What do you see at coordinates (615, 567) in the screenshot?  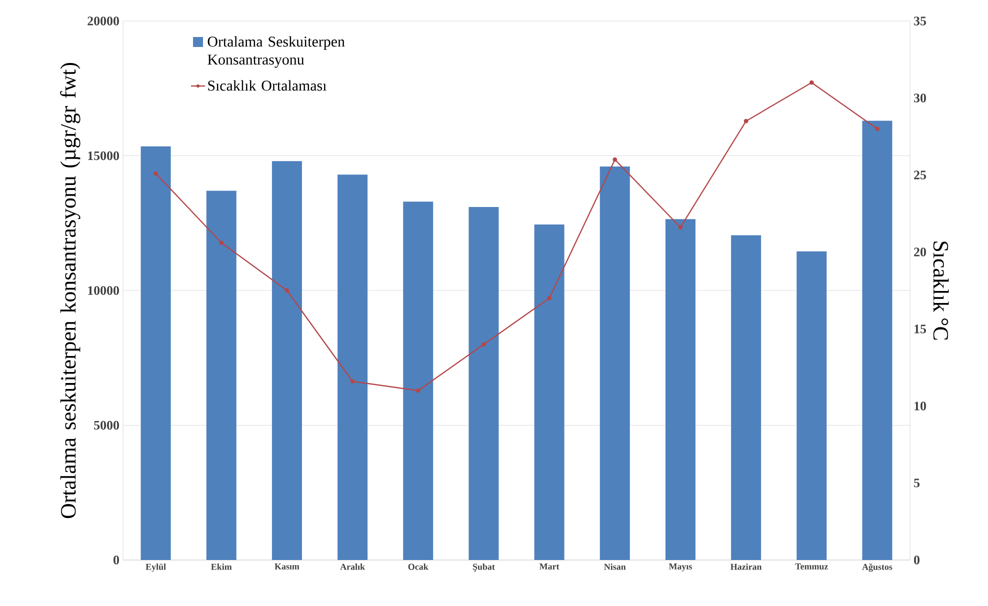 I see `x-tick-label: Nisan` at bounding box center [615, 567].